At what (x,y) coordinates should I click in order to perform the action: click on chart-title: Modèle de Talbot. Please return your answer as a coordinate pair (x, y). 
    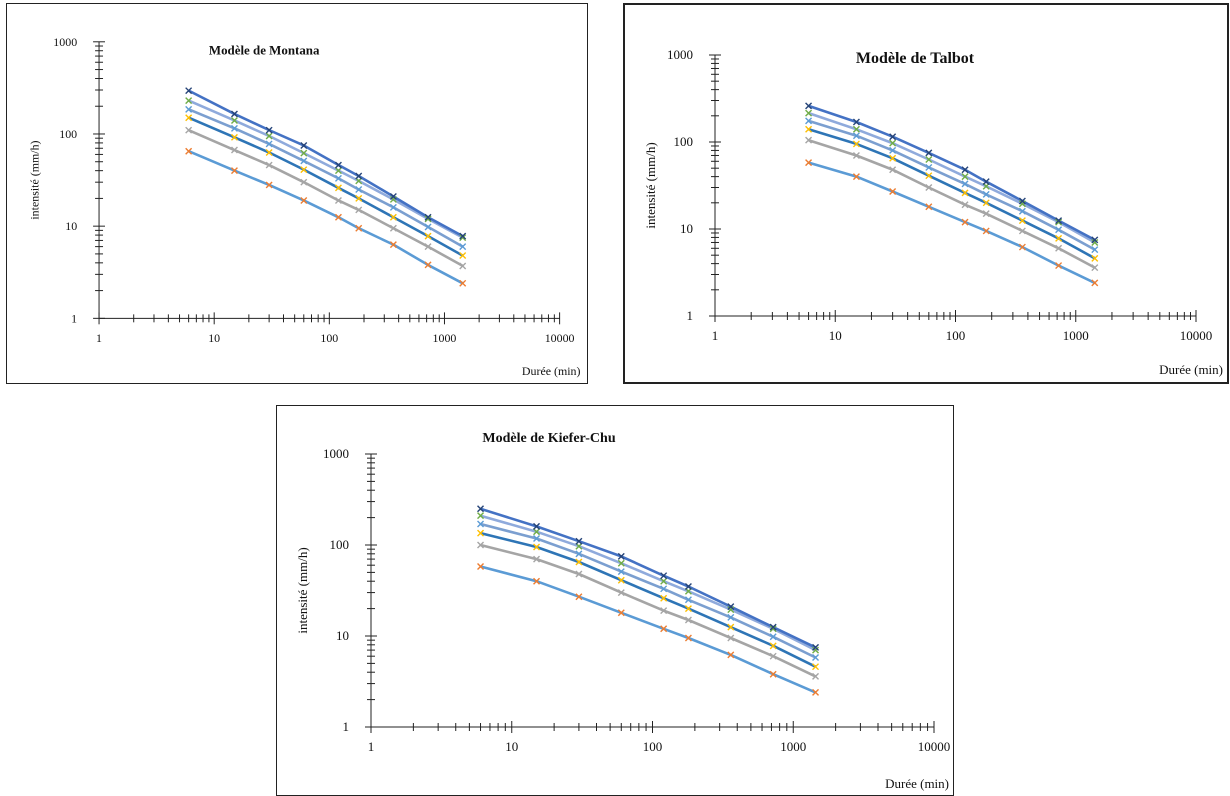
    Looking at the image, I should click on (915, 58).